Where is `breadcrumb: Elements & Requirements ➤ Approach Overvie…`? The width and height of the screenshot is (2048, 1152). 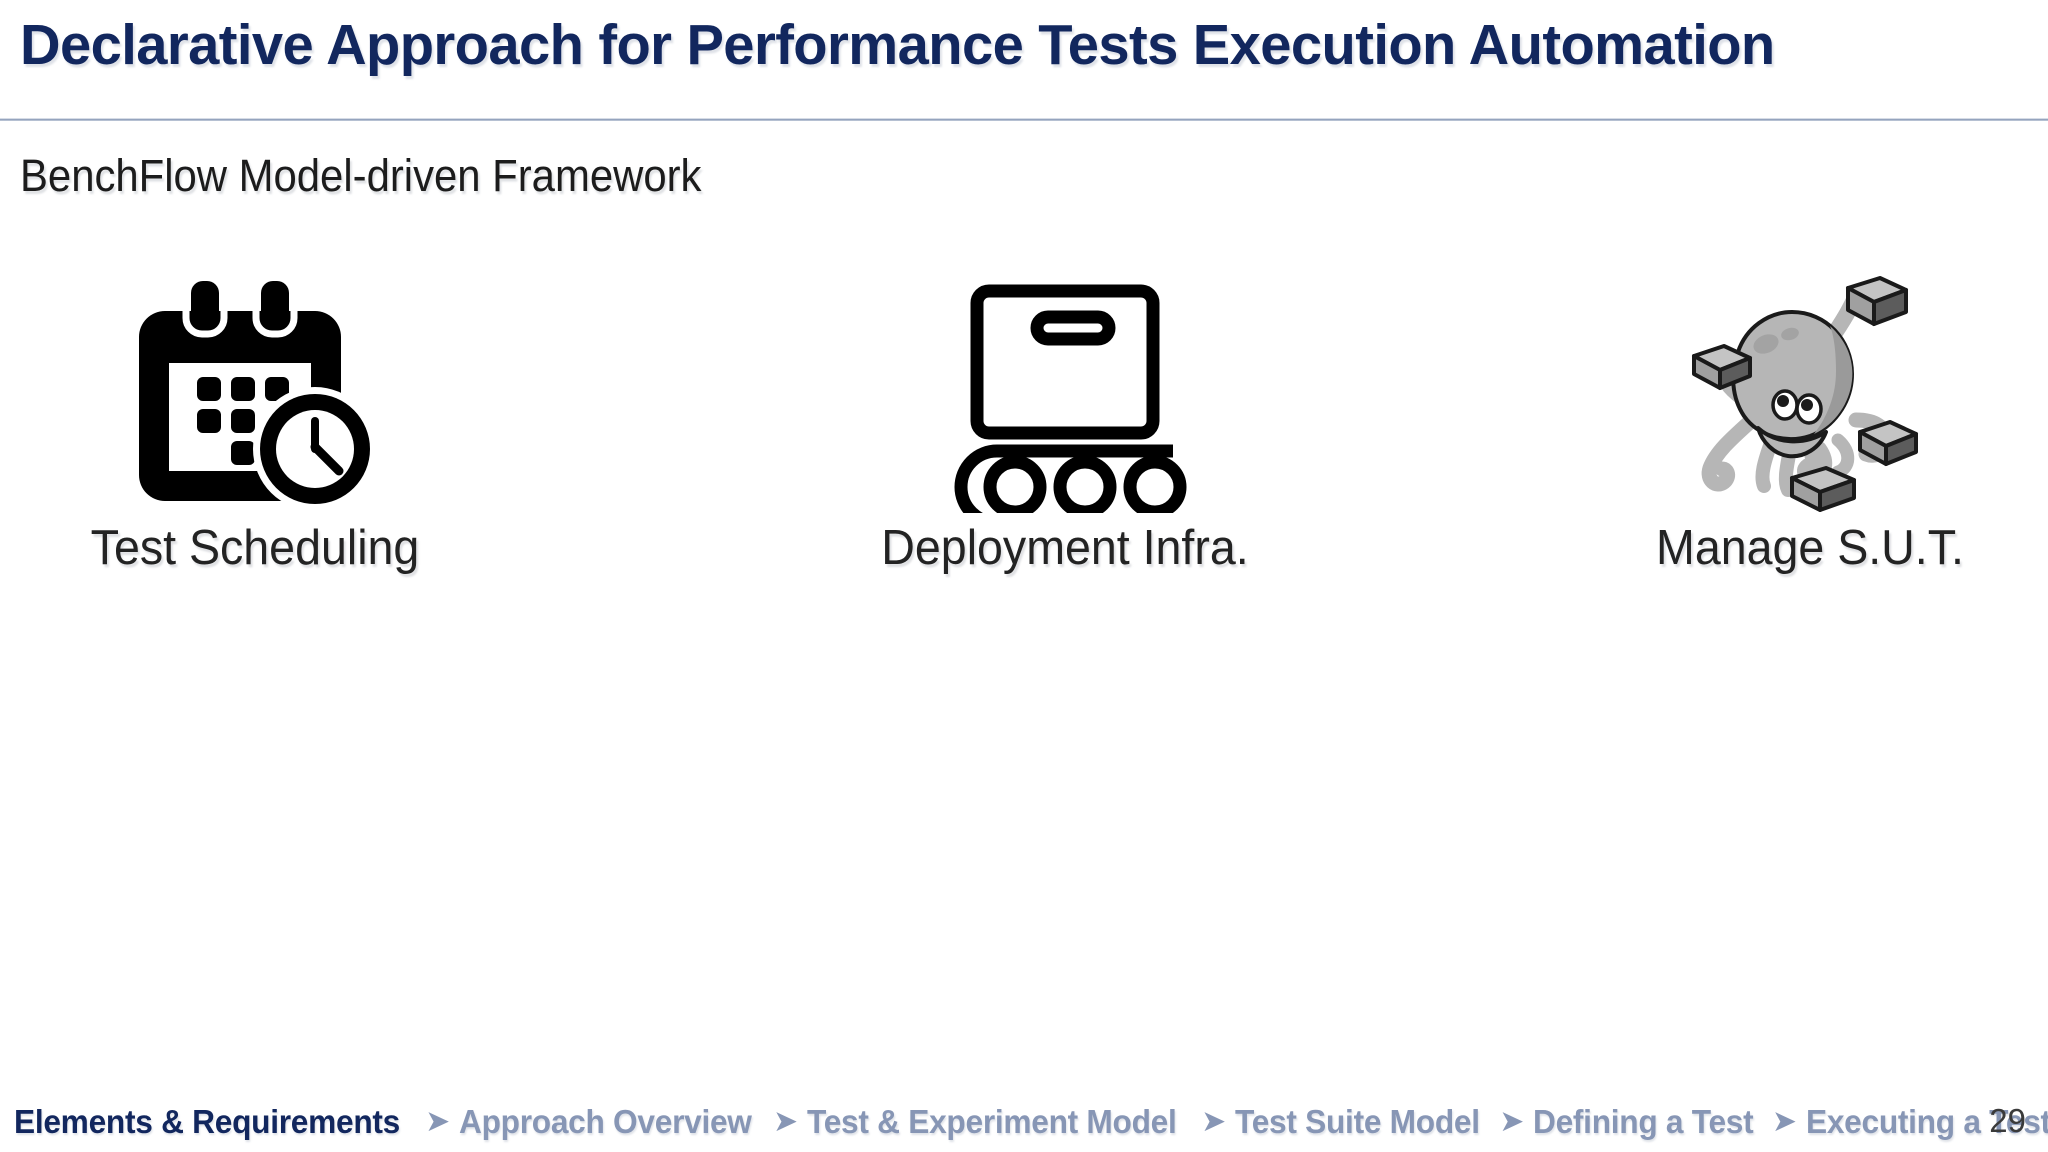 breadcrumb: Elements & Requirements ➤ Approach Overvie… is located at coordinates (1031, 1122).